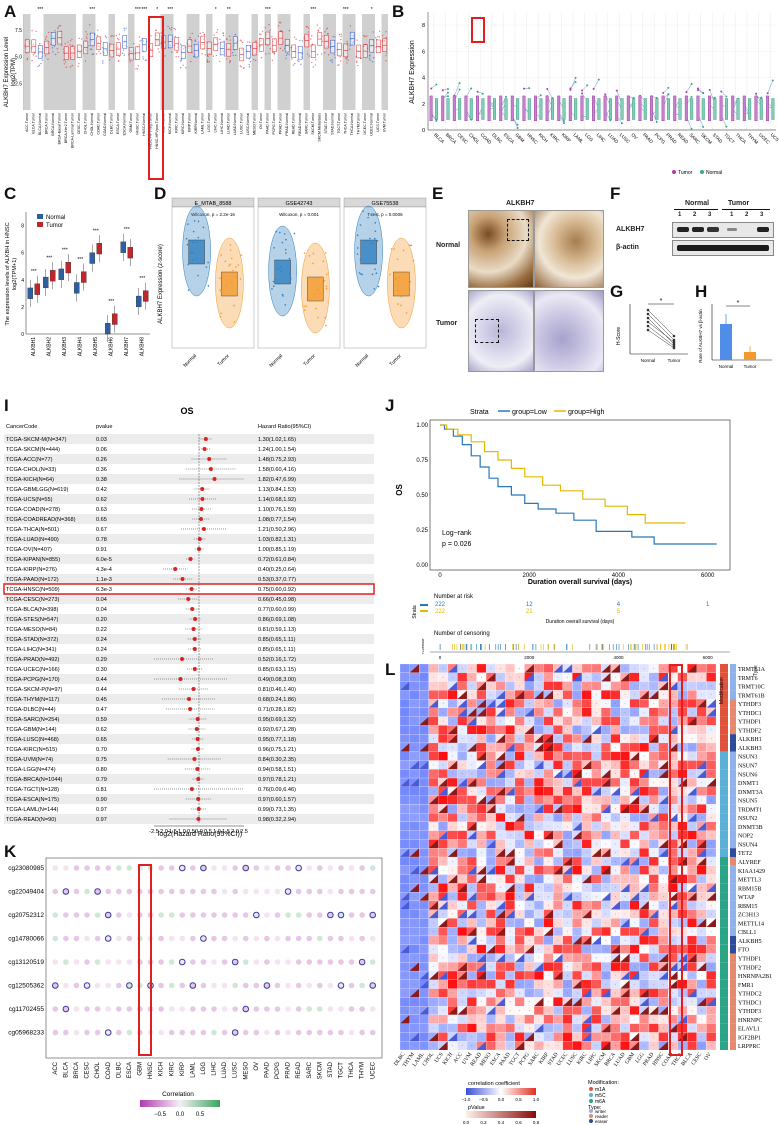  I want to click on k-col-label: PCPG, so click(278, 1070).